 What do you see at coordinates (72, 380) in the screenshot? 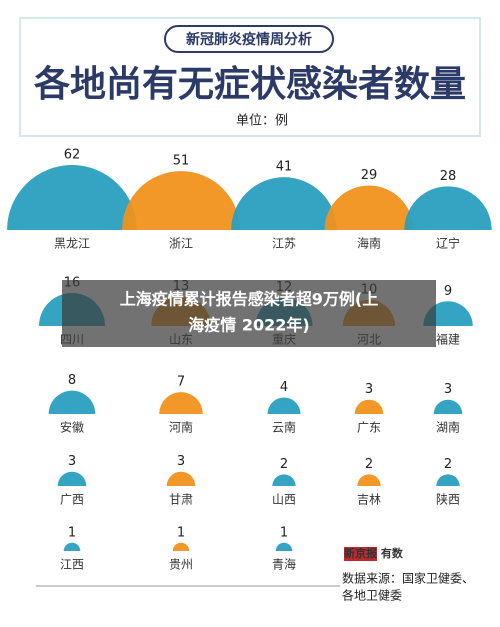
I see `value-label: 8` at bounding box center [72, 380].